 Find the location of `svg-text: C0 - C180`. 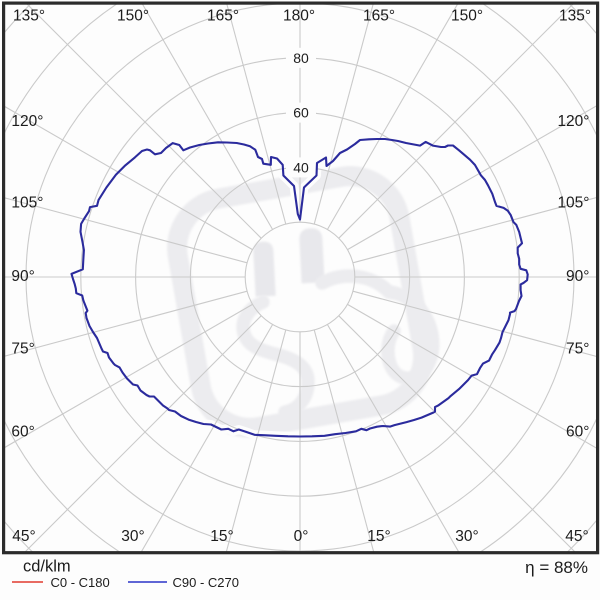

svg-text: C0 - C180 is located at coordinates (80, 582).